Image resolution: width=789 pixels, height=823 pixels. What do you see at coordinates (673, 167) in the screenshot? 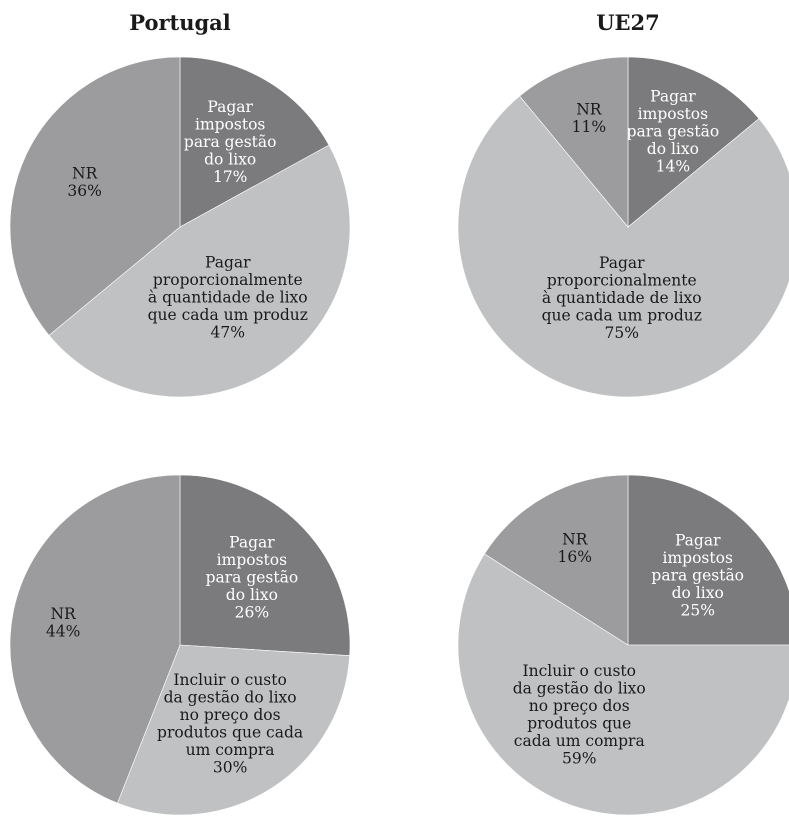
I see `slice-label-line: 14%` at bounding box center [673, 167].